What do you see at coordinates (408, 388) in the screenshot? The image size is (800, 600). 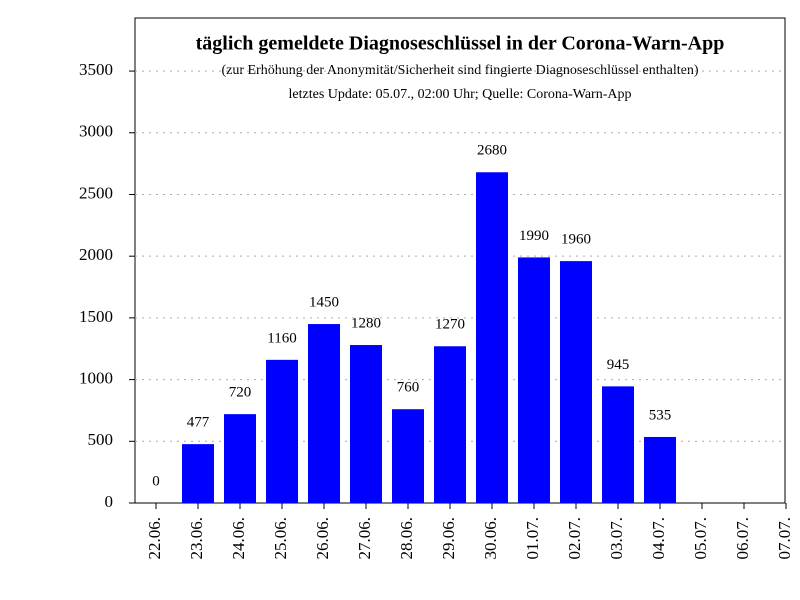 I see `value-label: 760` at bounding box center [408, 388].